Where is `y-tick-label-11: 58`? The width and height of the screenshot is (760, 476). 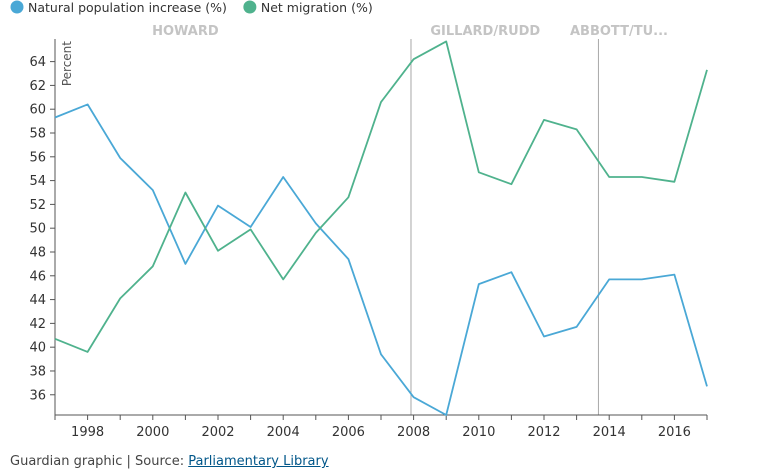 y-tick-label-11: 58 is located at coordinates (37, 134).